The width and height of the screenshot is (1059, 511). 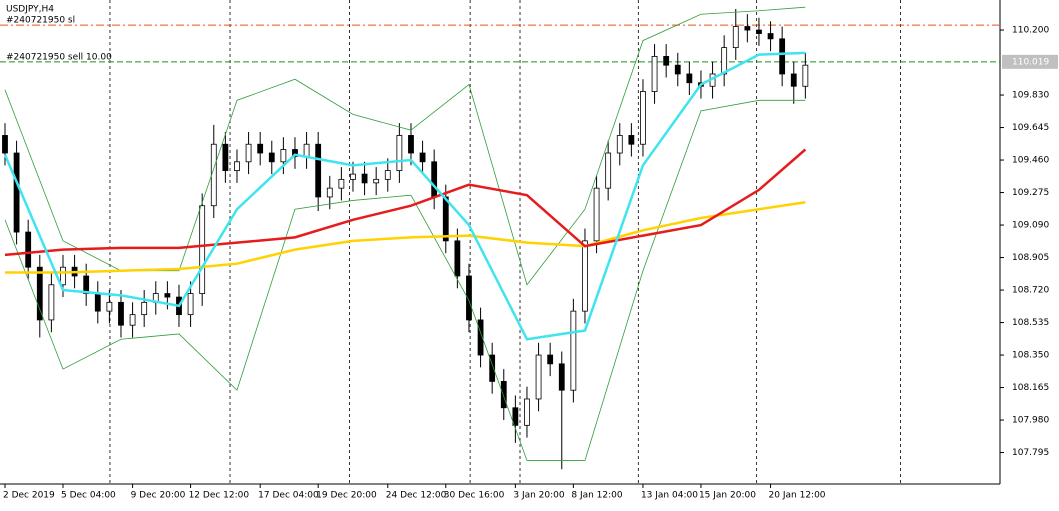 I want to click on chart-title: USDJPY,H4, so click(x=30, y=10).